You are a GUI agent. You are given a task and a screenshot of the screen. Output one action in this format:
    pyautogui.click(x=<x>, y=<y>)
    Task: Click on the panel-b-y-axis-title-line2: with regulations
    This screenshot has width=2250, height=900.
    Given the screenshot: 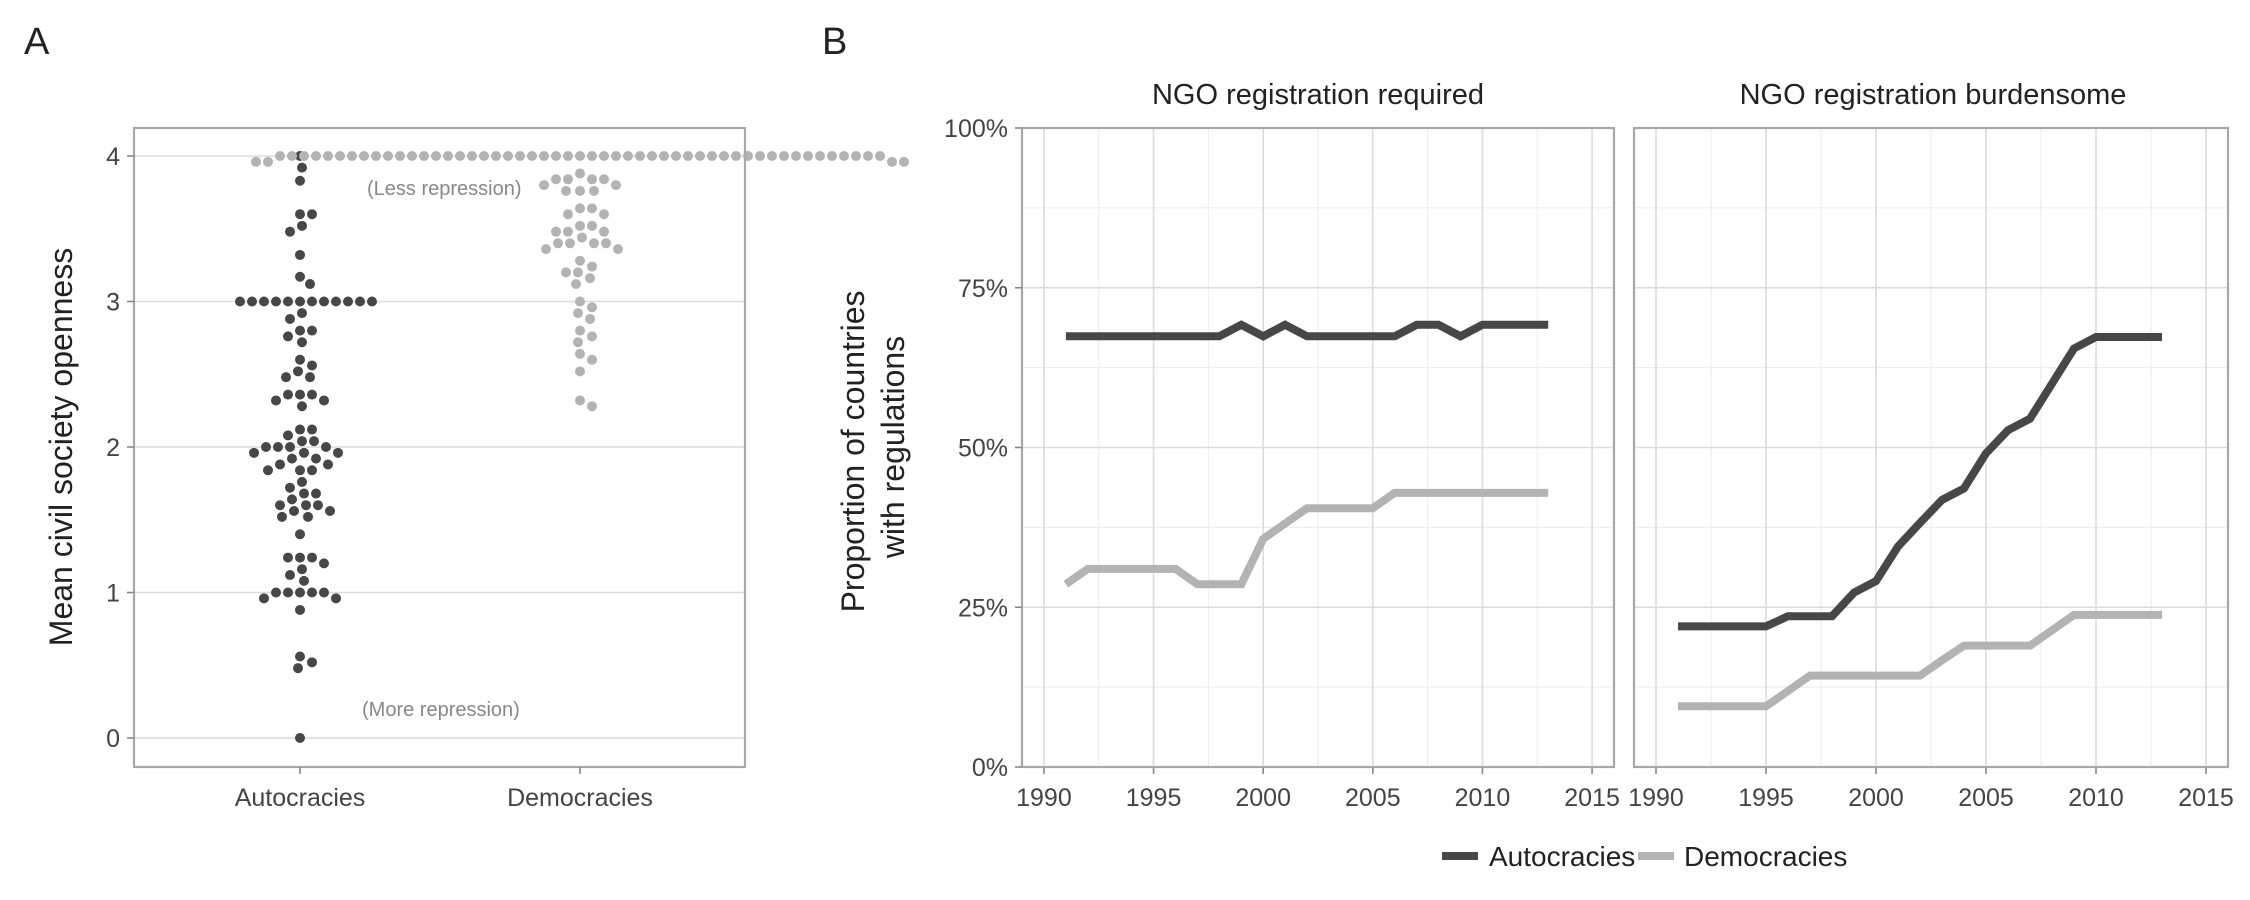 What is the action you would take?
    pyautogui.click(x=893, y=447)
    